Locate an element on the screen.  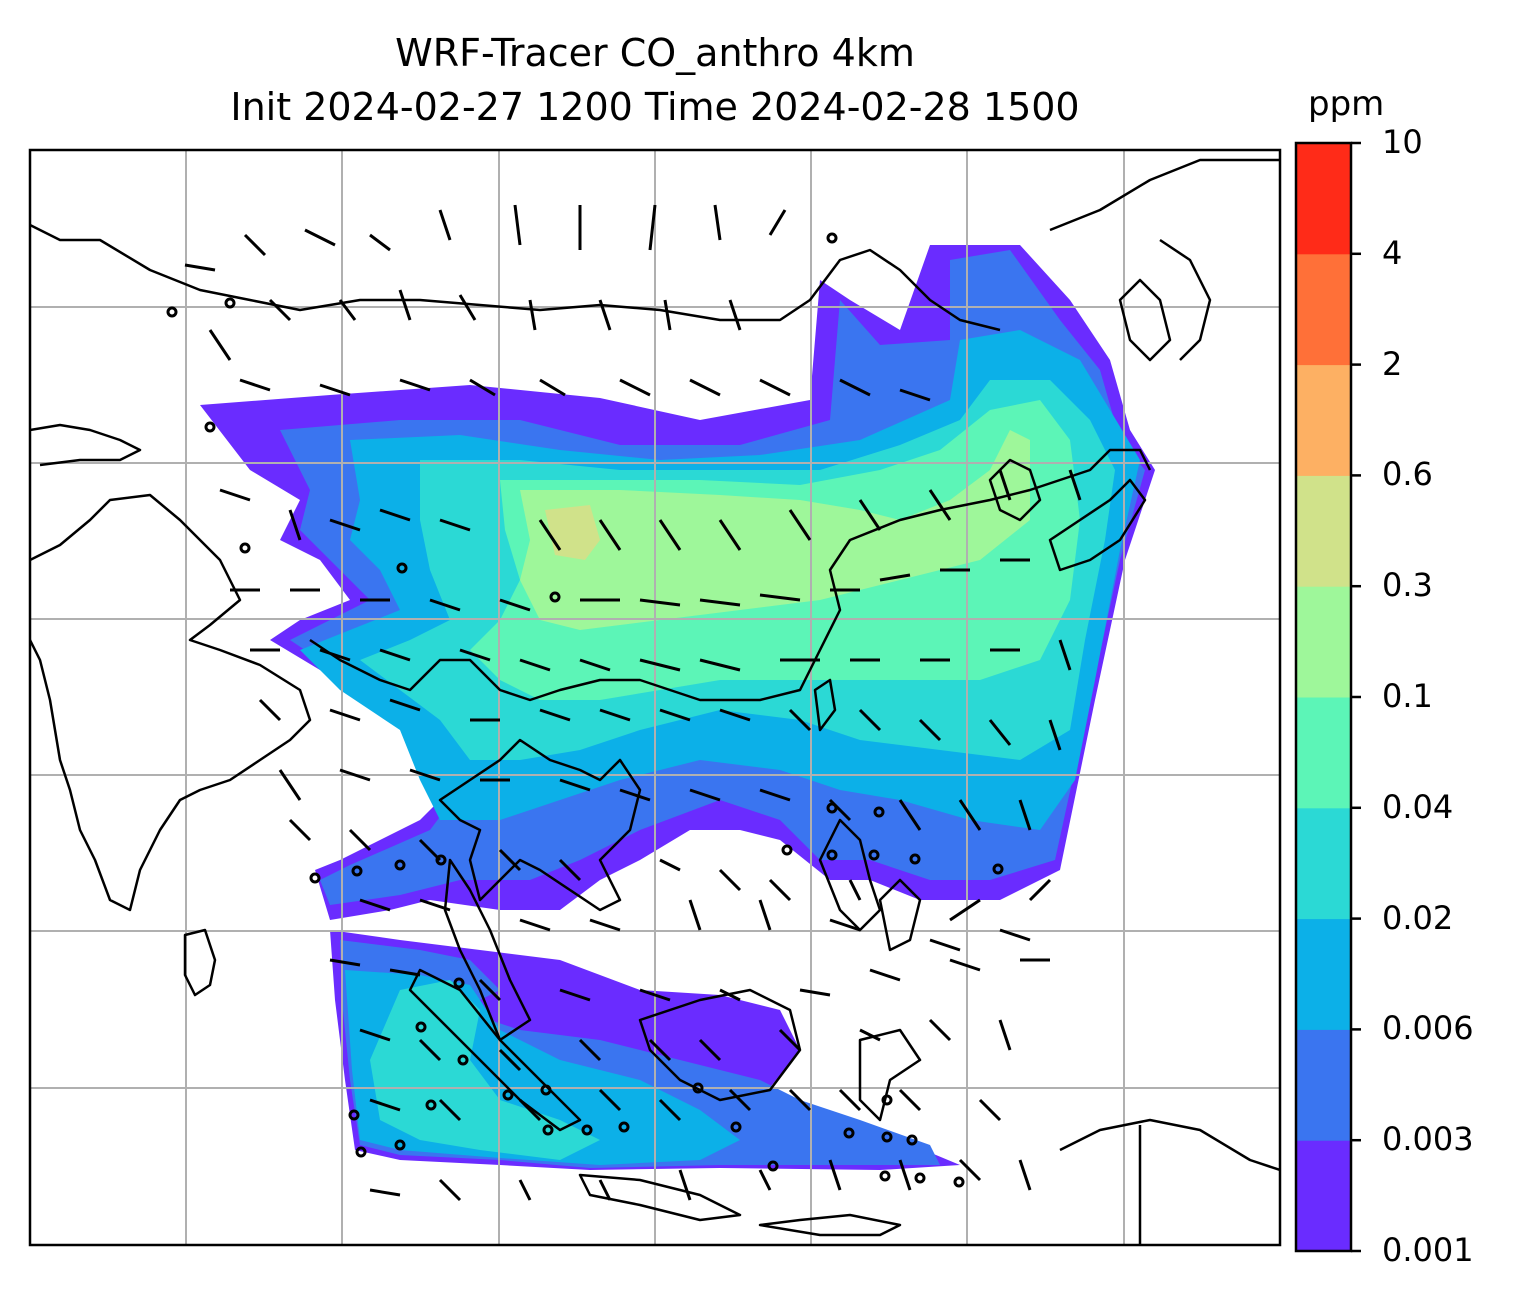
colorbar-units-label: ppm is located at coordinates (1346, 104).